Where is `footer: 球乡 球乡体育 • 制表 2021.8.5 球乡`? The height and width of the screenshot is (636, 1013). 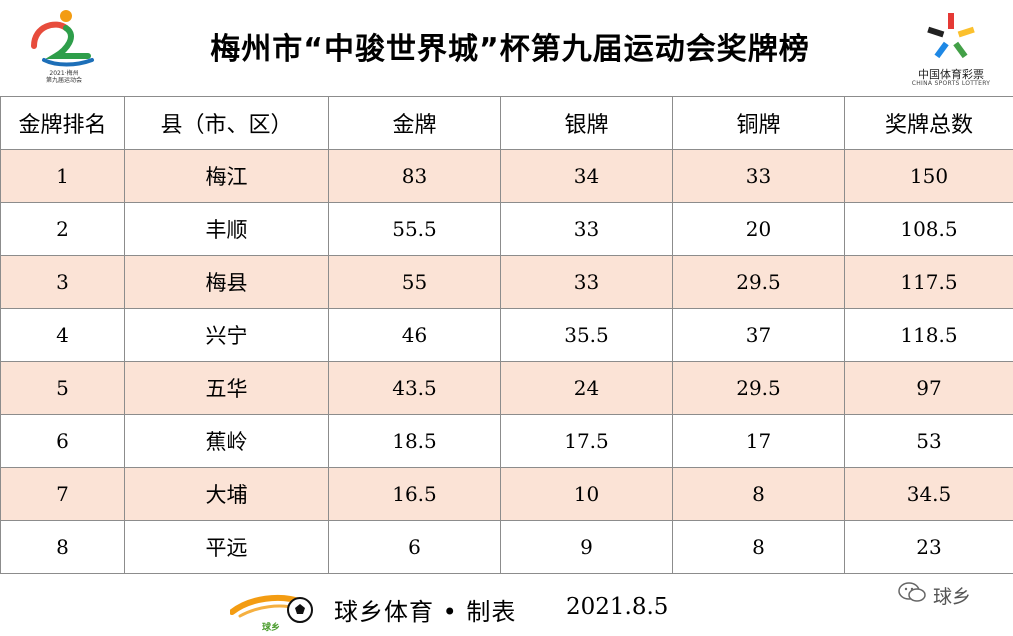
footer: 球乡 球乡体育 • 制表 2021.8.5 球乡 is located at coordinates (506, 608).